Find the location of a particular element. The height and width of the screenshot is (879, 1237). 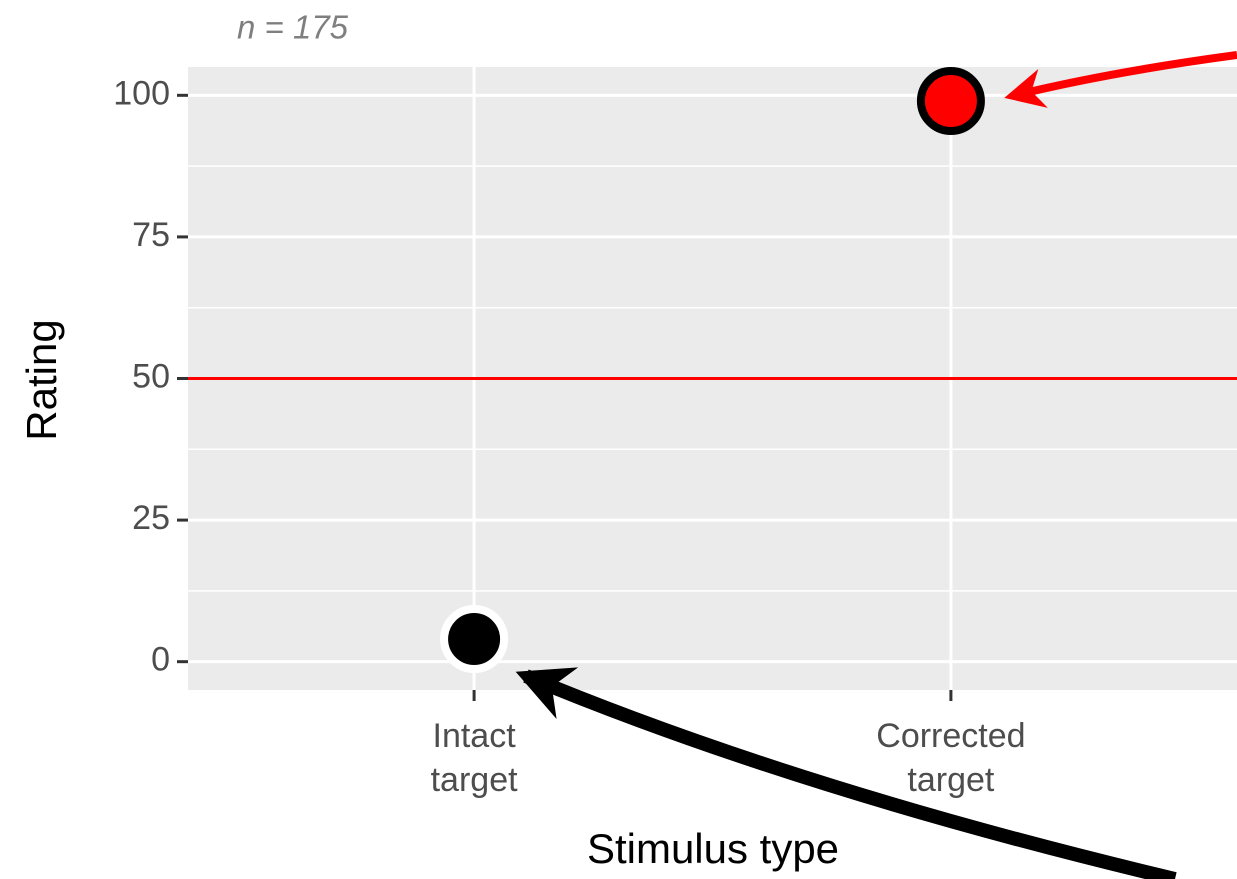

subtitle: n = 175 is located at coordinates (293, 27).